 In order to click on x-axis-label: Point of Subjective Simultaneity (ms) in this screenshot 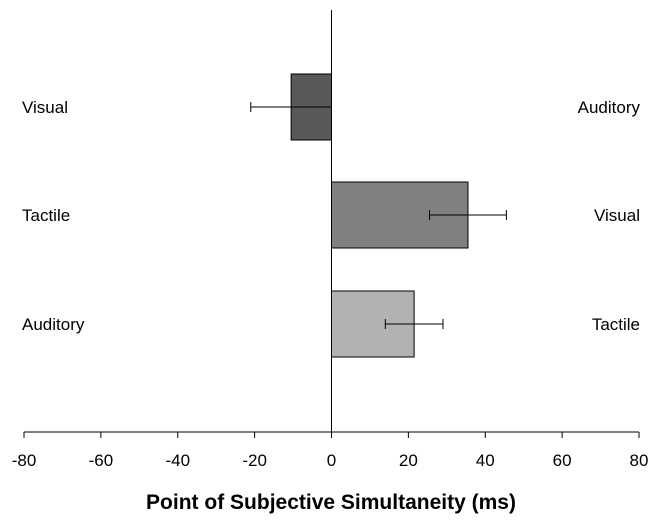, I will do `click(331, 502)`.